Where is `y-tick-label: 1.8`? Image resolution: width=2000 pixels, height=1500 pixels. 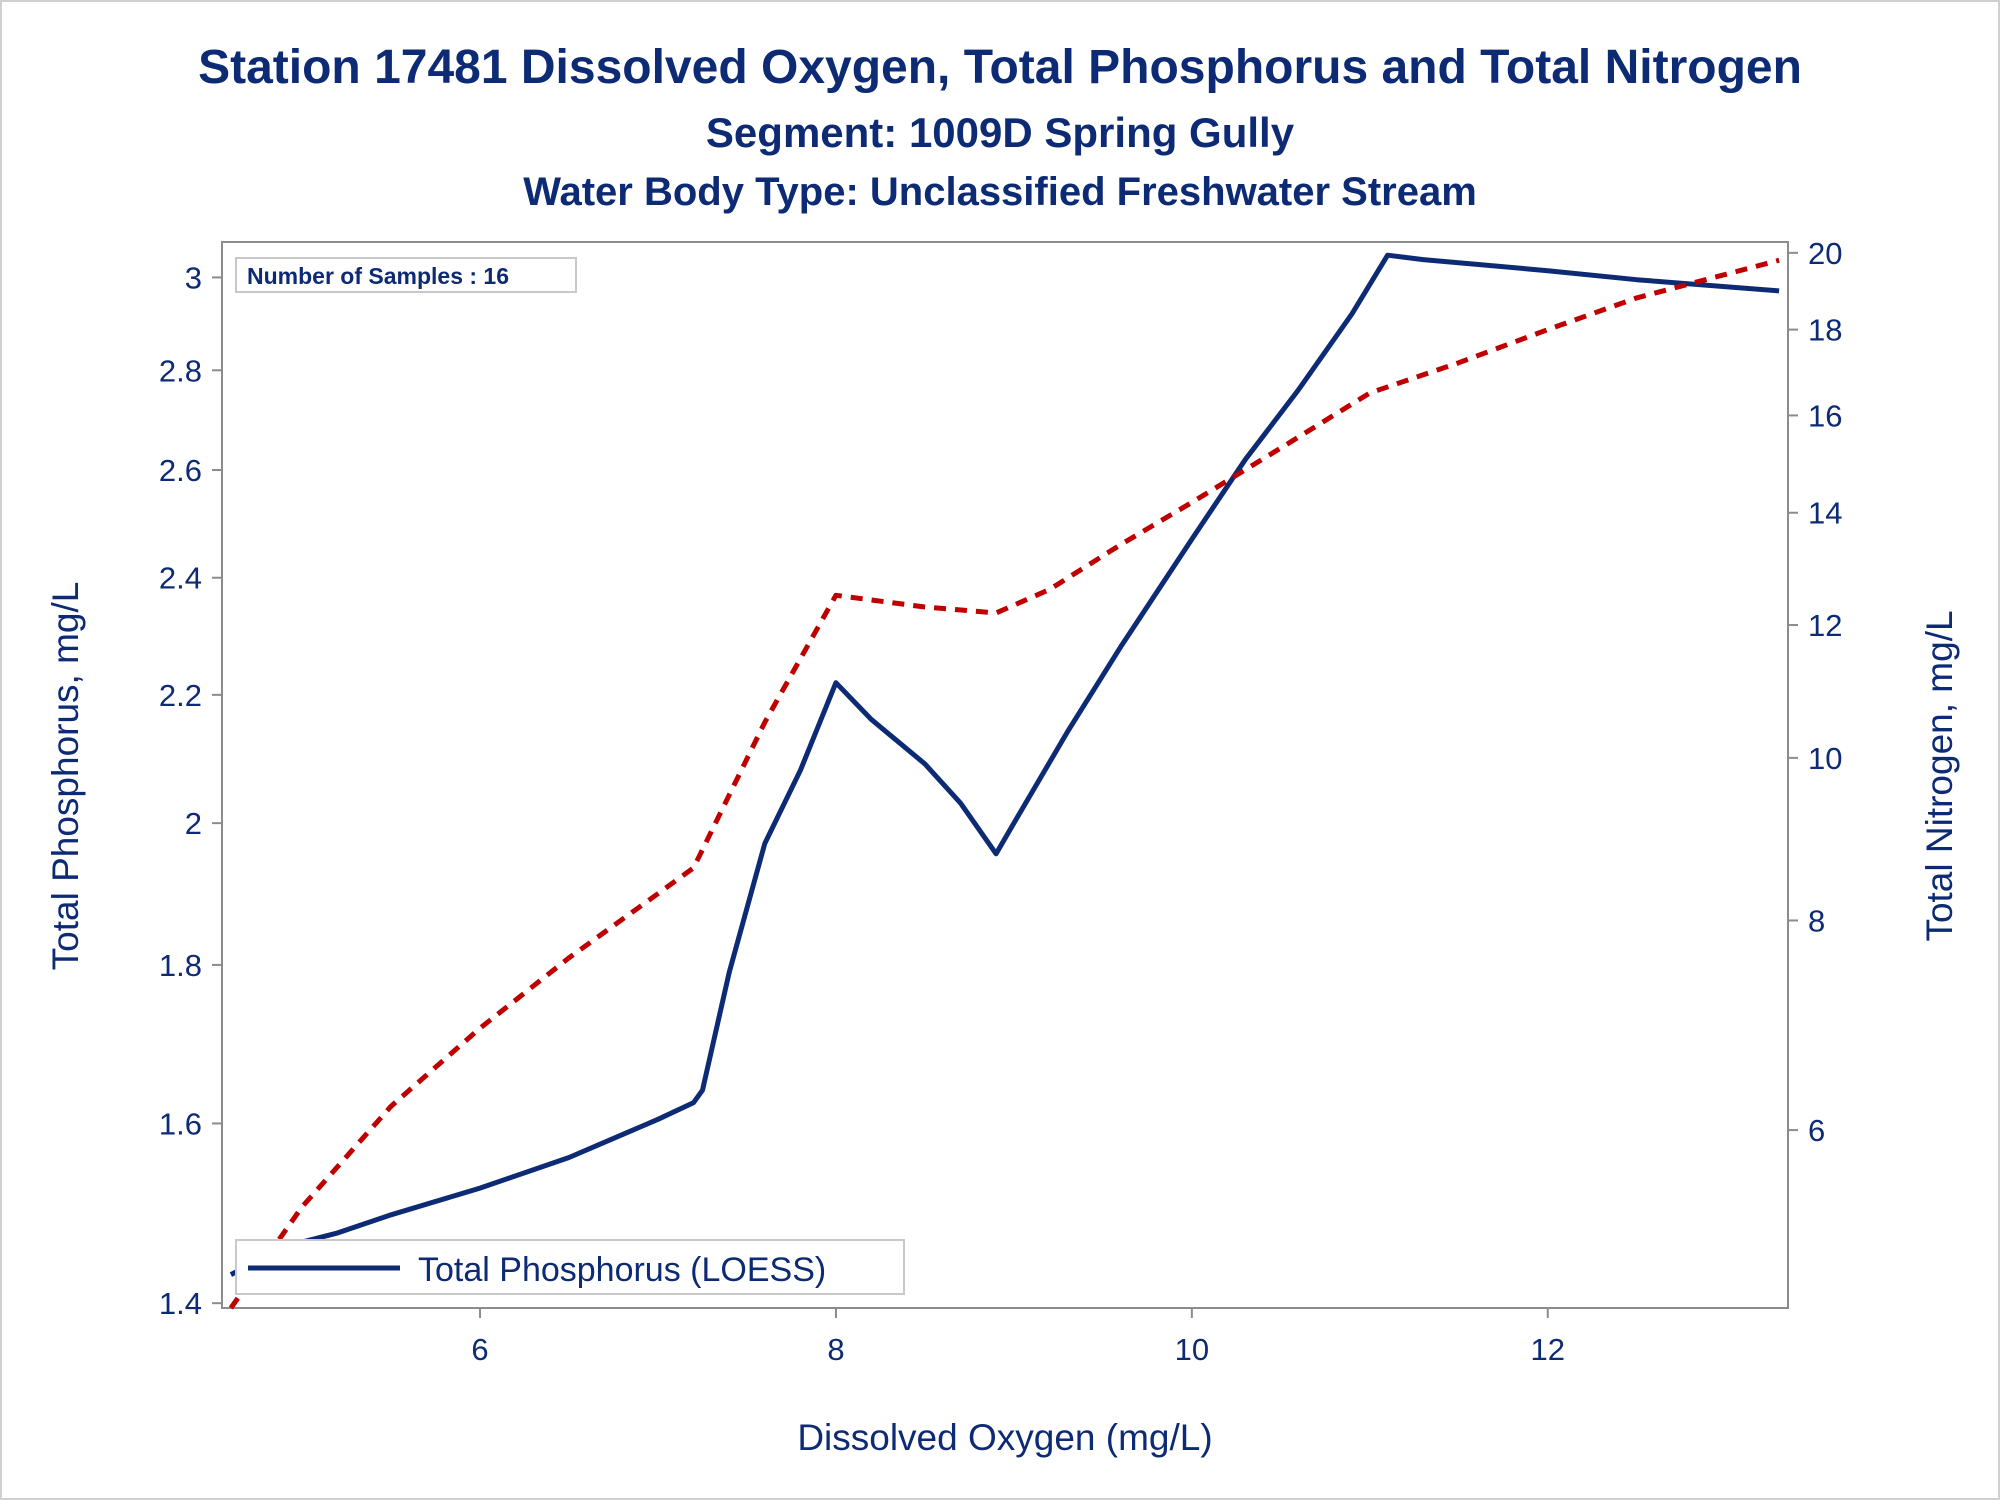 y-tick-label: 1.8 is located at coordinates (180, 965).